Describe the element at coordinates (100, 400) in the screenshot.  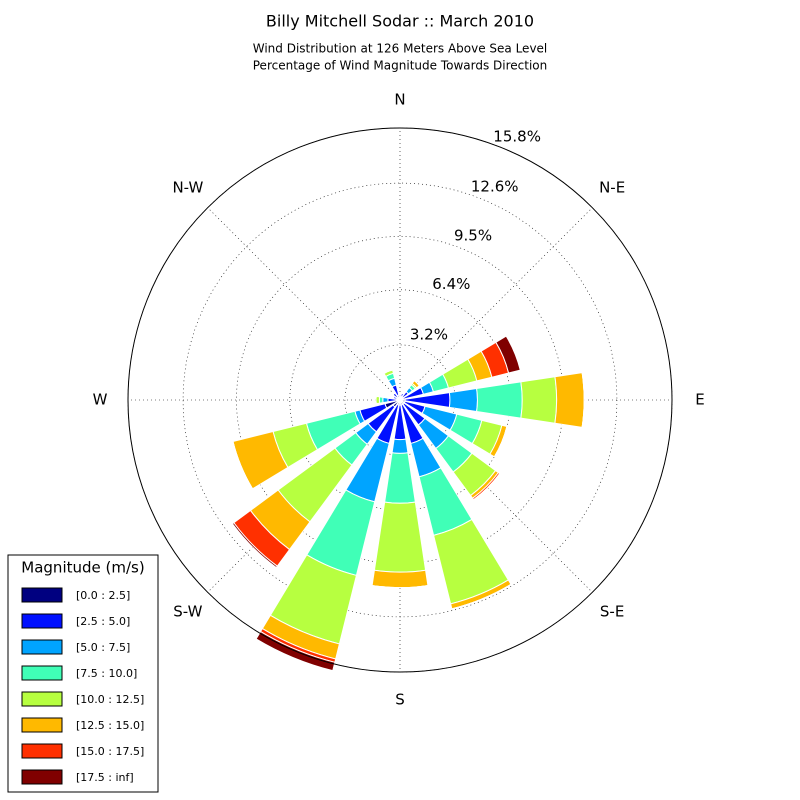
I see `direction-label: W` at that location.